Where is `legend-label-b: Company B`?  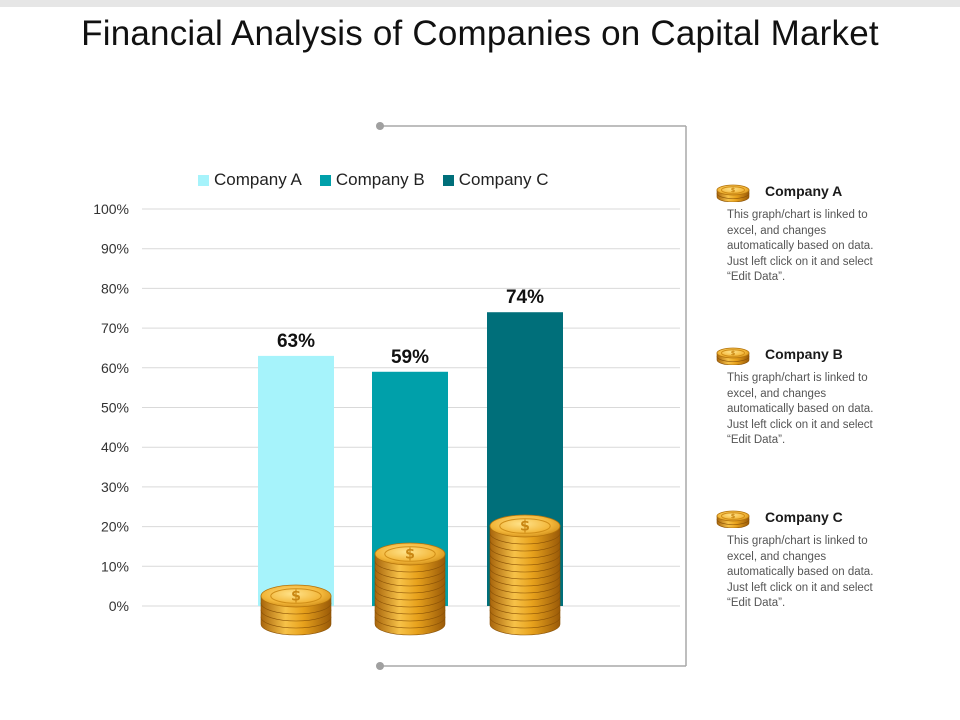 legend-label-b: Company B is located at coordinates (380, 179).